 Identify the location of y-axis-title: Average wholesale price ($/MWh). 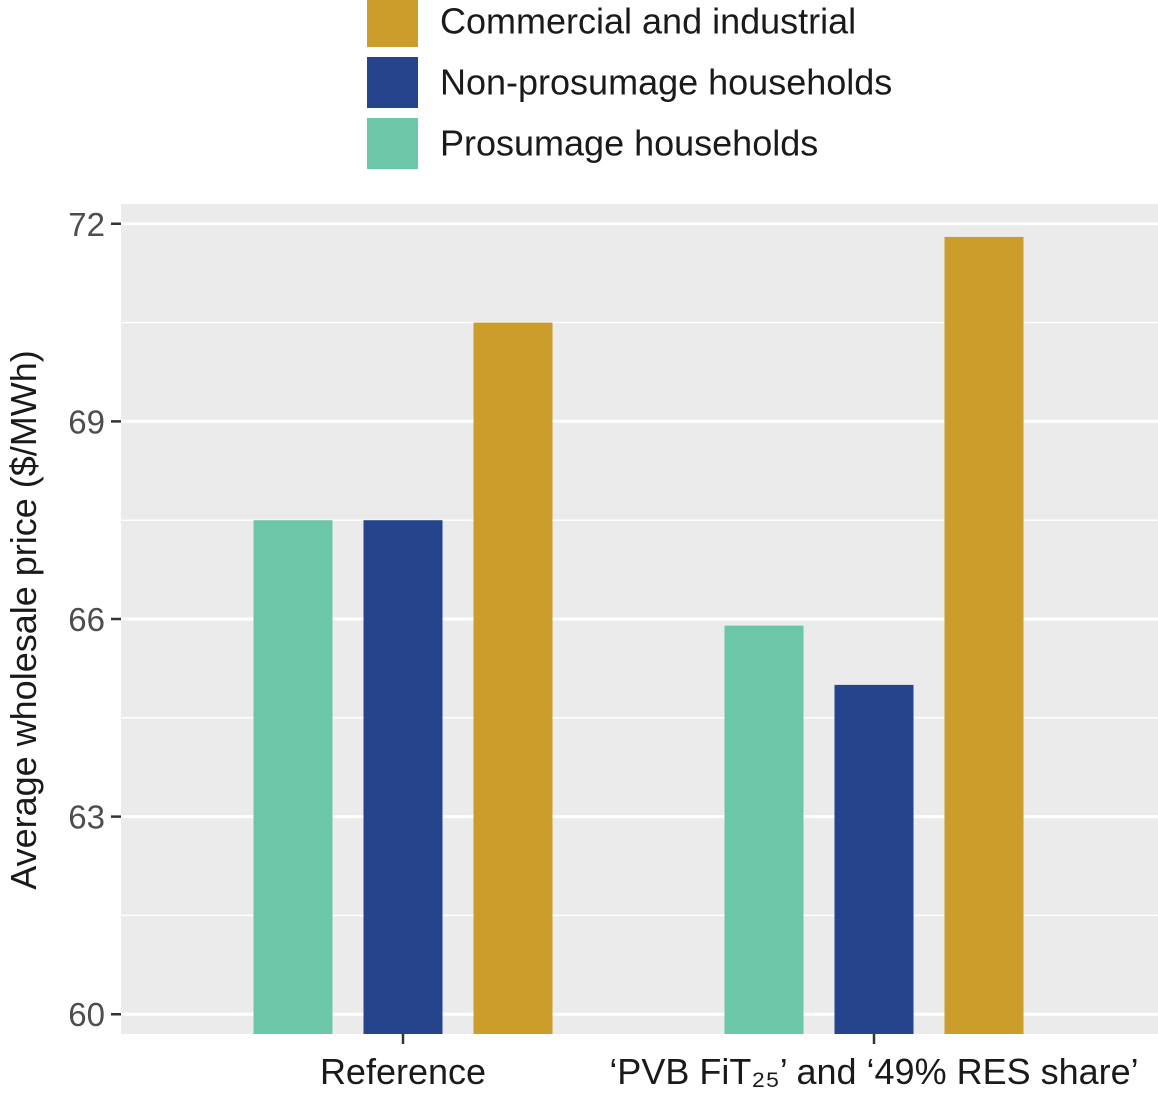
(23, 620).